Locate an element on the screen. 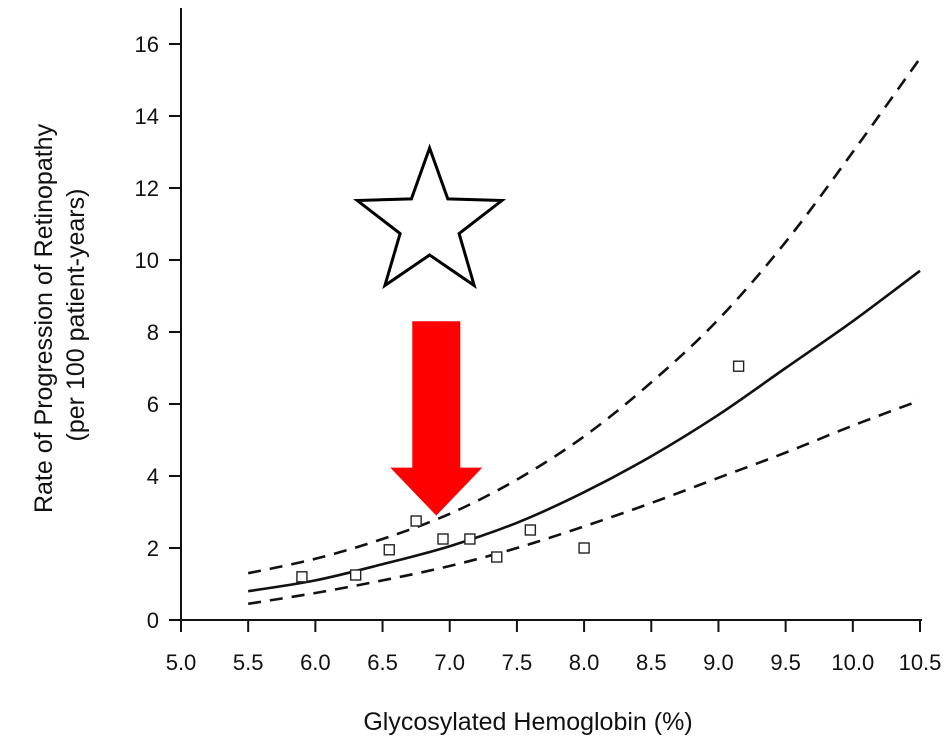 The width and height of the screenshot is (949, 741). points-layer is located at coordinates (520, 471).